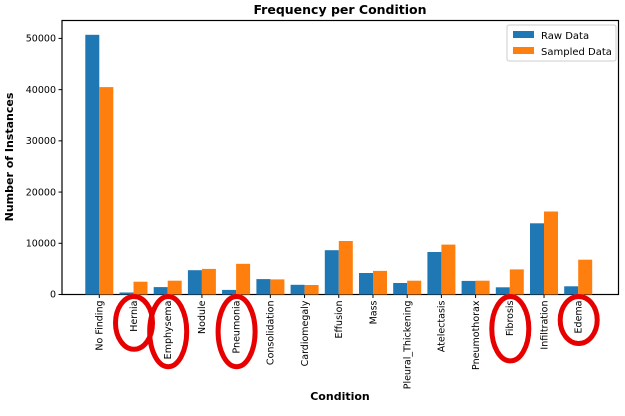 This screenshot has height=416, width=625. I want to click on bar-raw-data-pneumothorax, so click(468, 287).